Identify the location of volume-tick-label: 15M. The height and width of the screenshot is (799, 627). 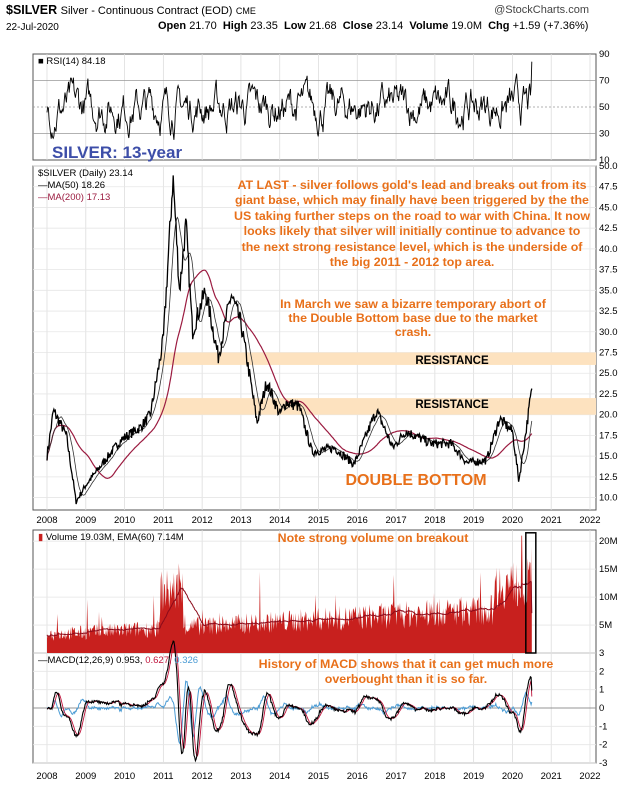
(608, 569).